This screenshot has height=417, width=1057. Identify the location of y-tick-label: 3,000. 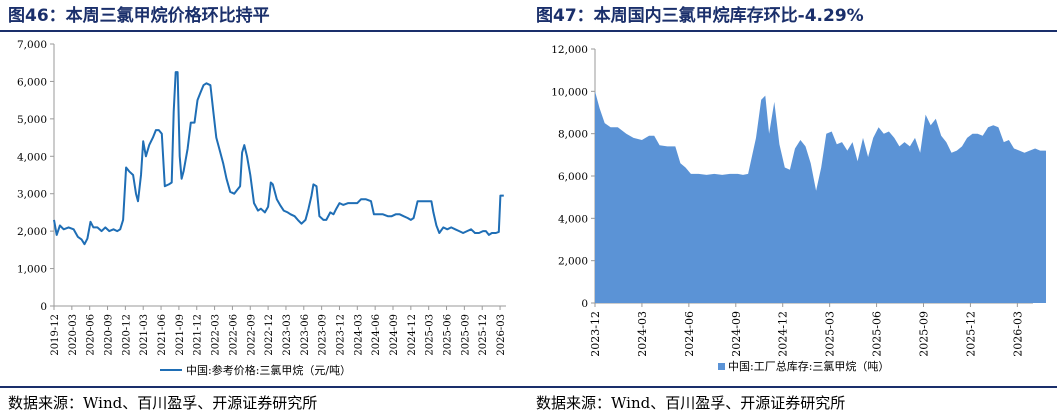
(32, 195).